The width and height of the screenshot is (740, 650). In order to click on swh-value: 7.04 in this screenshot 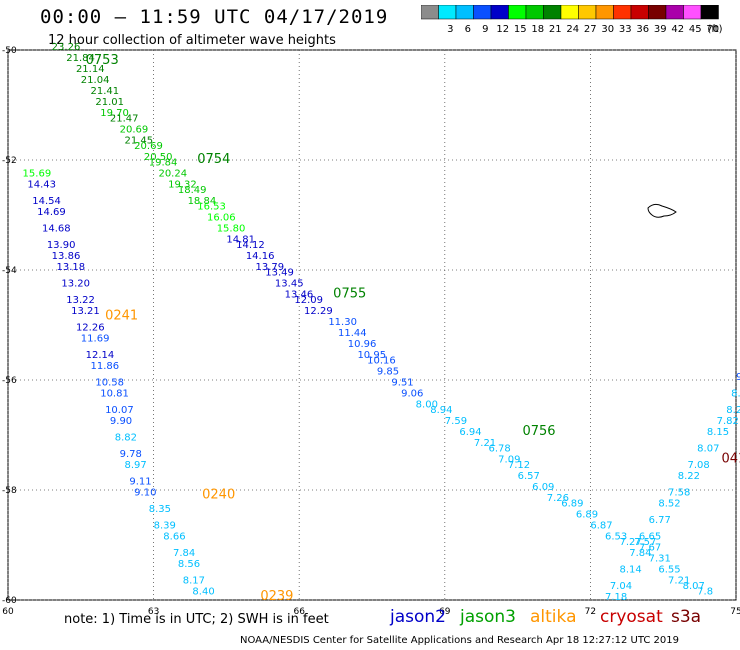, I will do `click(621, 586)`.